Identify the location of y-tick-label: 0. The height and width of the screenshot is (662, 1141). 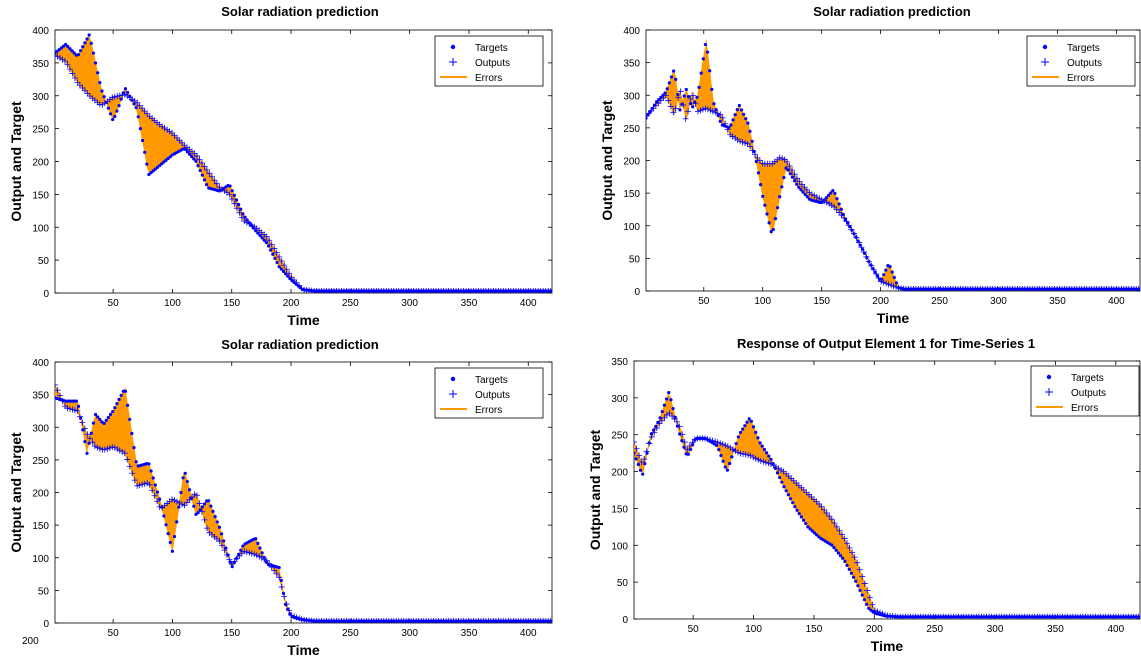
(46, 624).